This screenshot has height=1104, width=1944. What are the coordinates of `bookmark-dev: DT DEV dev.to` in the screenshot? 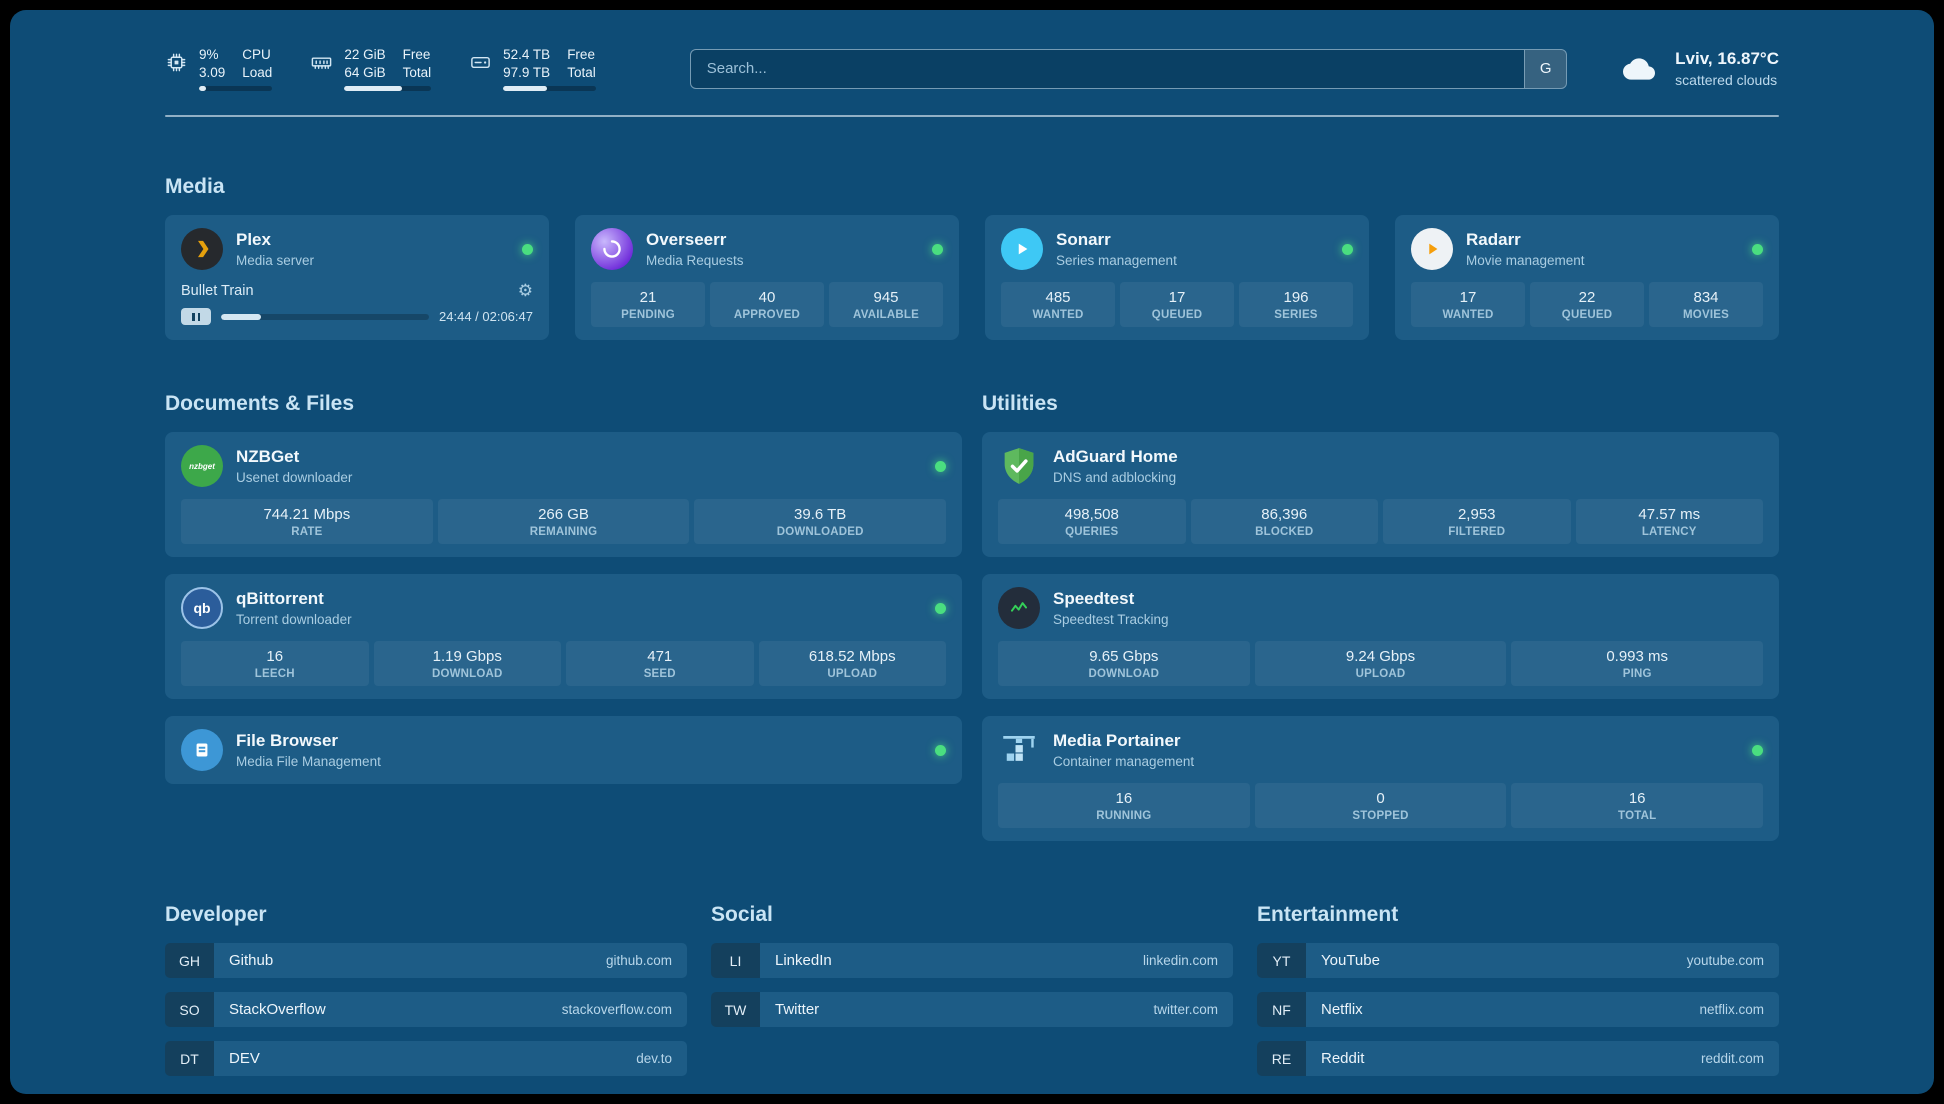 It's located at (426, 1059).